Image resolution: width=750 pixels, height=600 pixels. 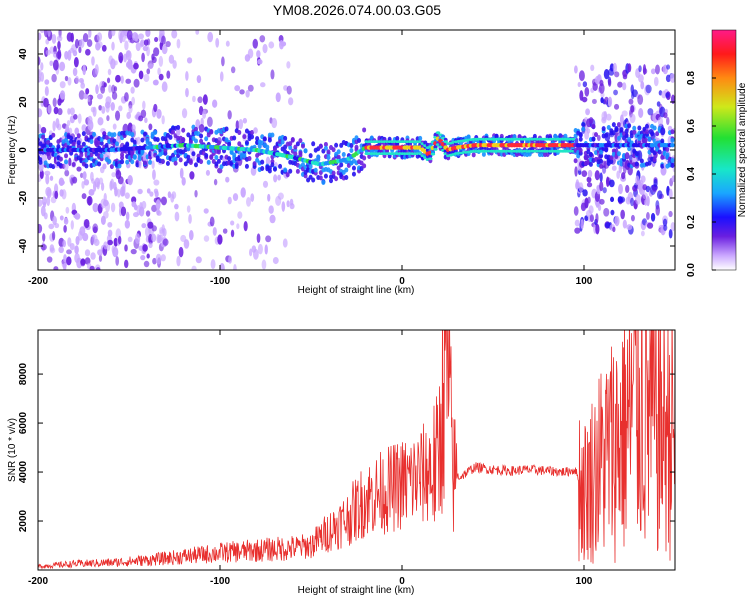 I want to click on spectrogram-x-tick-label: -200, so click(x=38, y=281).